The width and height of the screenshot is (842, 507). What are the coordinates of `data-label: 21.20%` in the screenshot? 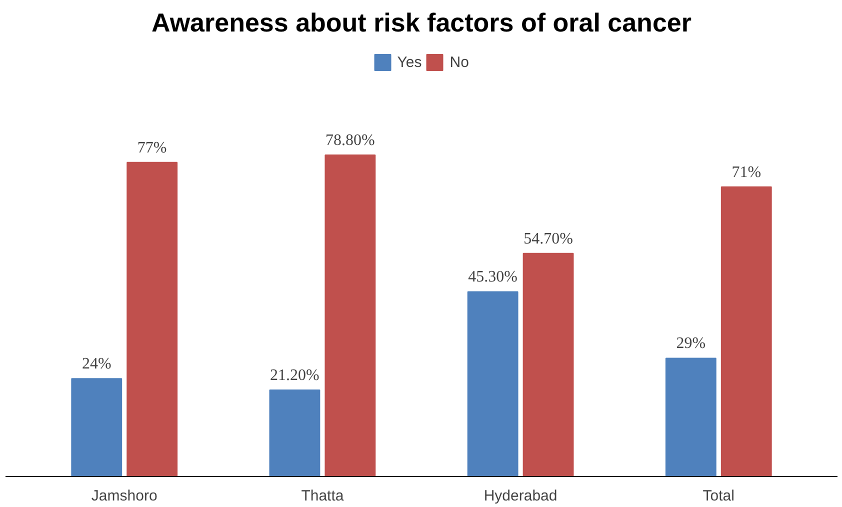 It's located at (295, 375).